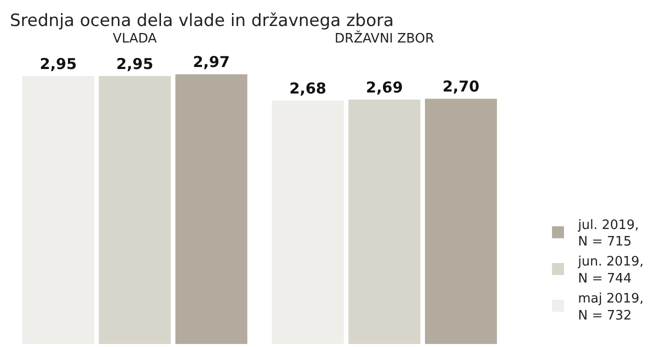 Image resolution: width=660 pixels, height=347 pixels. What do you see at coordinates (211, 62) in the screenshot?
I see `data-label: 2,97` at bounding box center [211, 62].